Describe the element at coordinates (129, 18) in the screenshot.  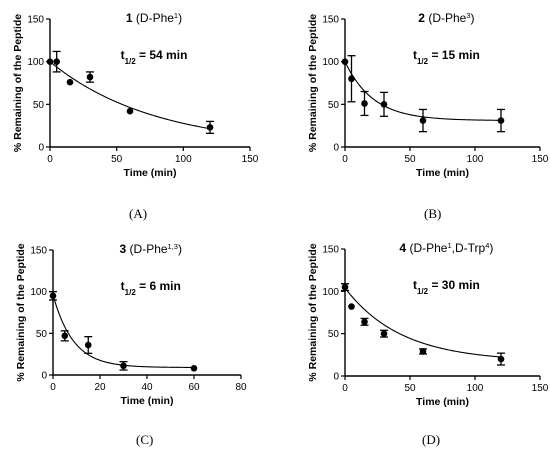
I see `compound-number: 1` at that location.